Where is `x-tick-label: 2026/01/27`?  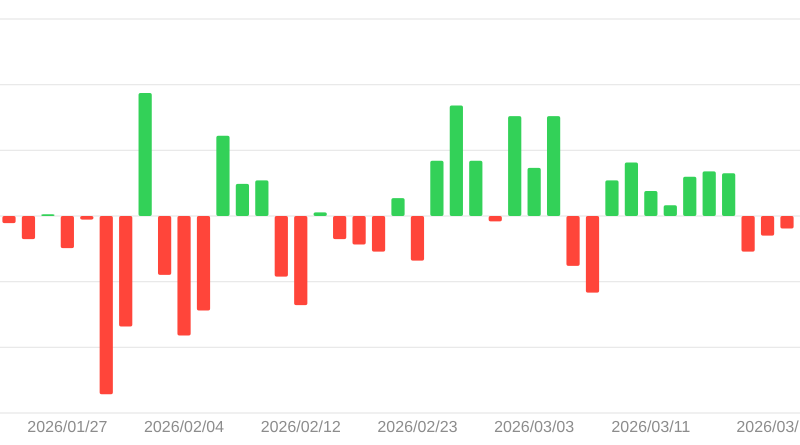 x-tick-label: 2026/01/27 is located at coordinates (67, 427).